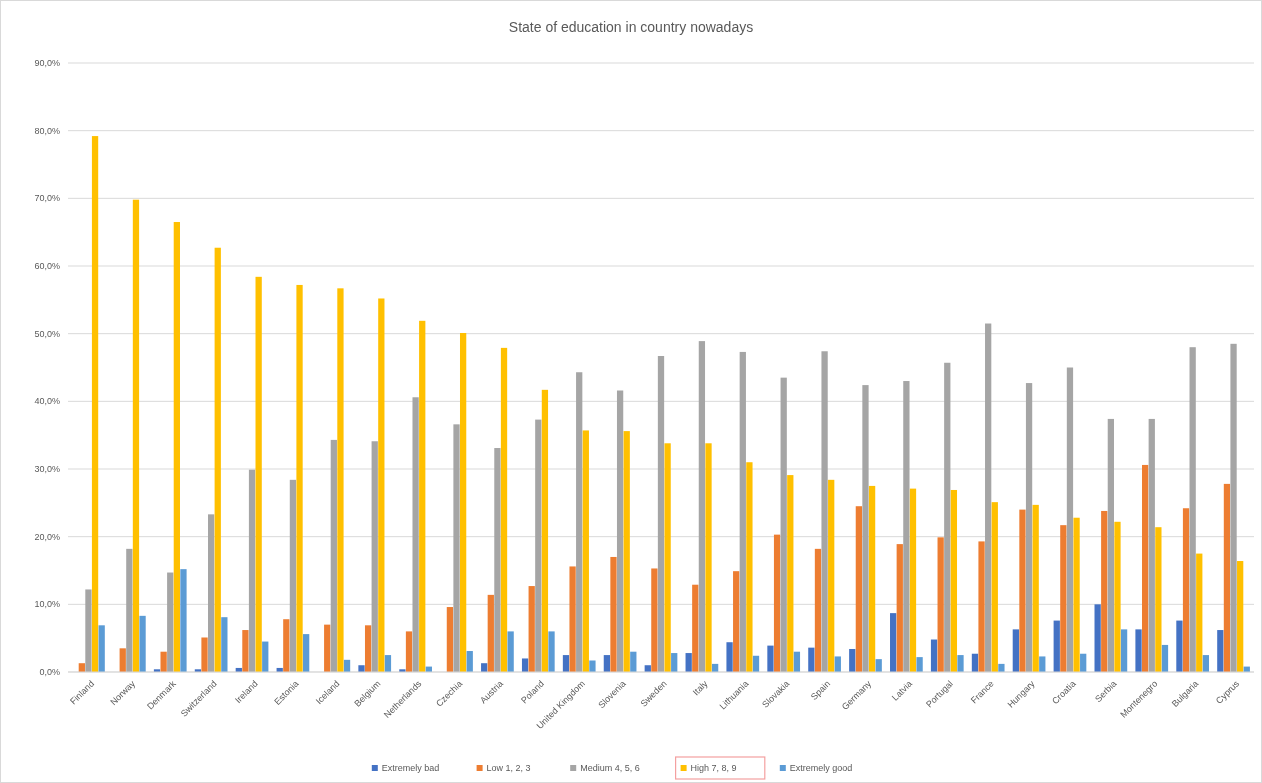 The image size is (1262, 783). What do you see at coordinates (508, 768) in the screenshot?
I see `legend-label: Low 1, 2, 3` at bounding box center [508, 768].